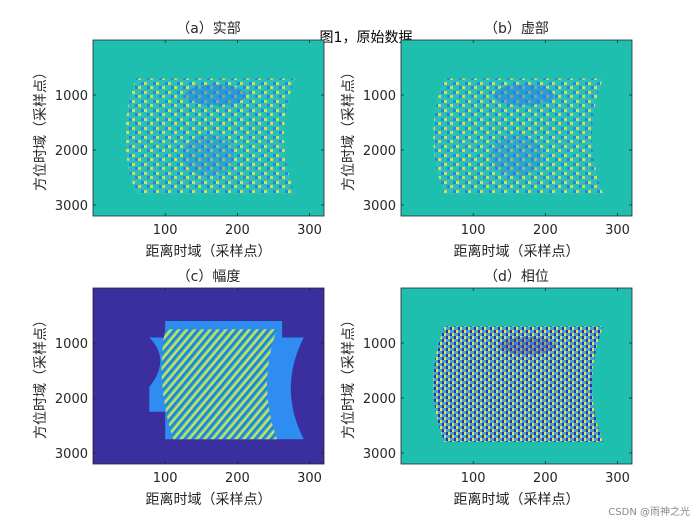 The width and height of the screenshot is (700, 525). What do you see at coordinates (516, 277) in the screenshot?
I see `panel-title: （d）相位` at bounding box center [516, 277].